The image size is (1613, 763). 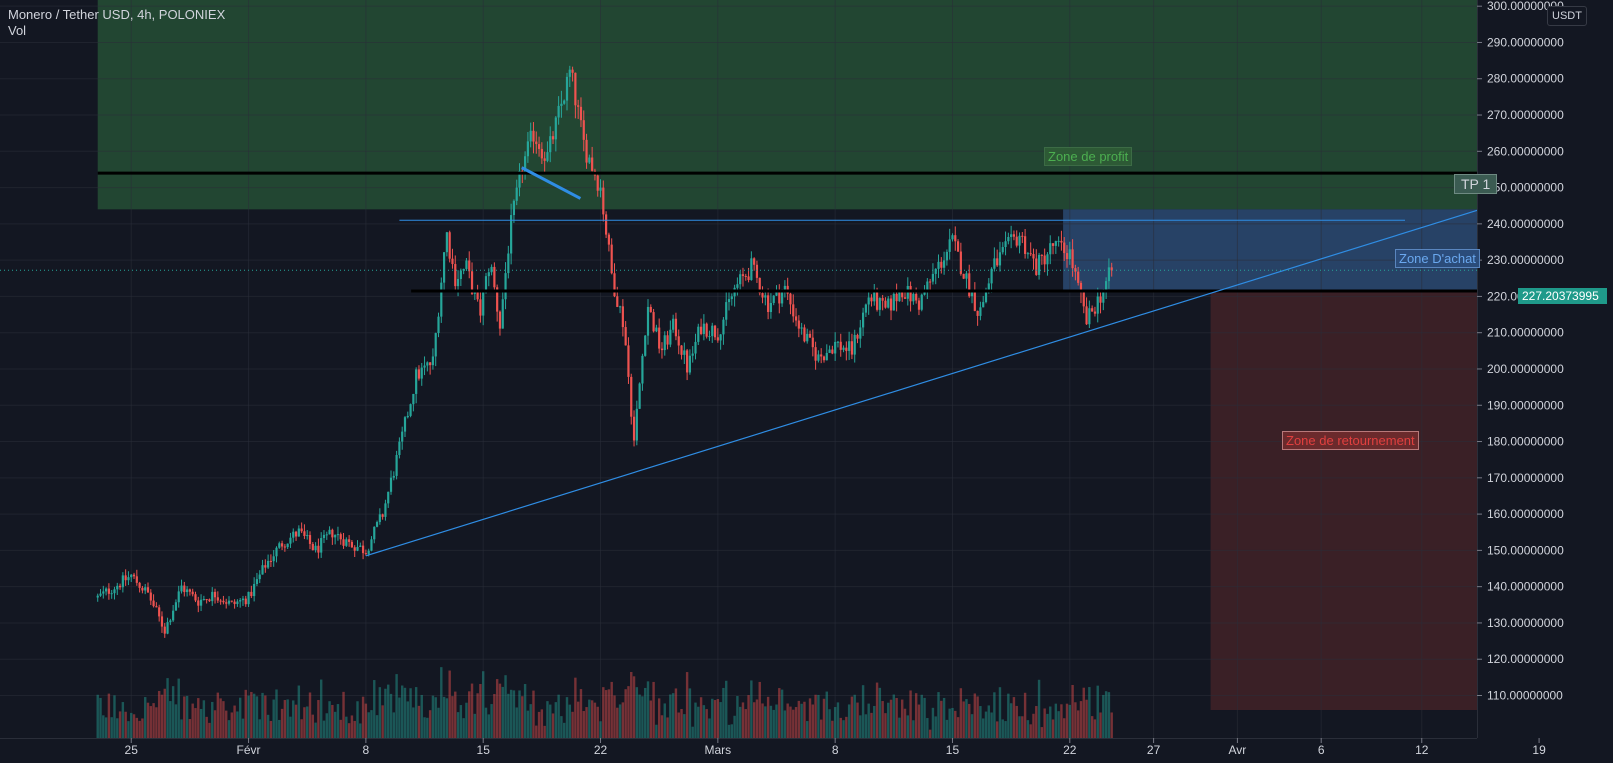 I want to click on volume-indicator-label: Vol, so click(x=17, y=30).